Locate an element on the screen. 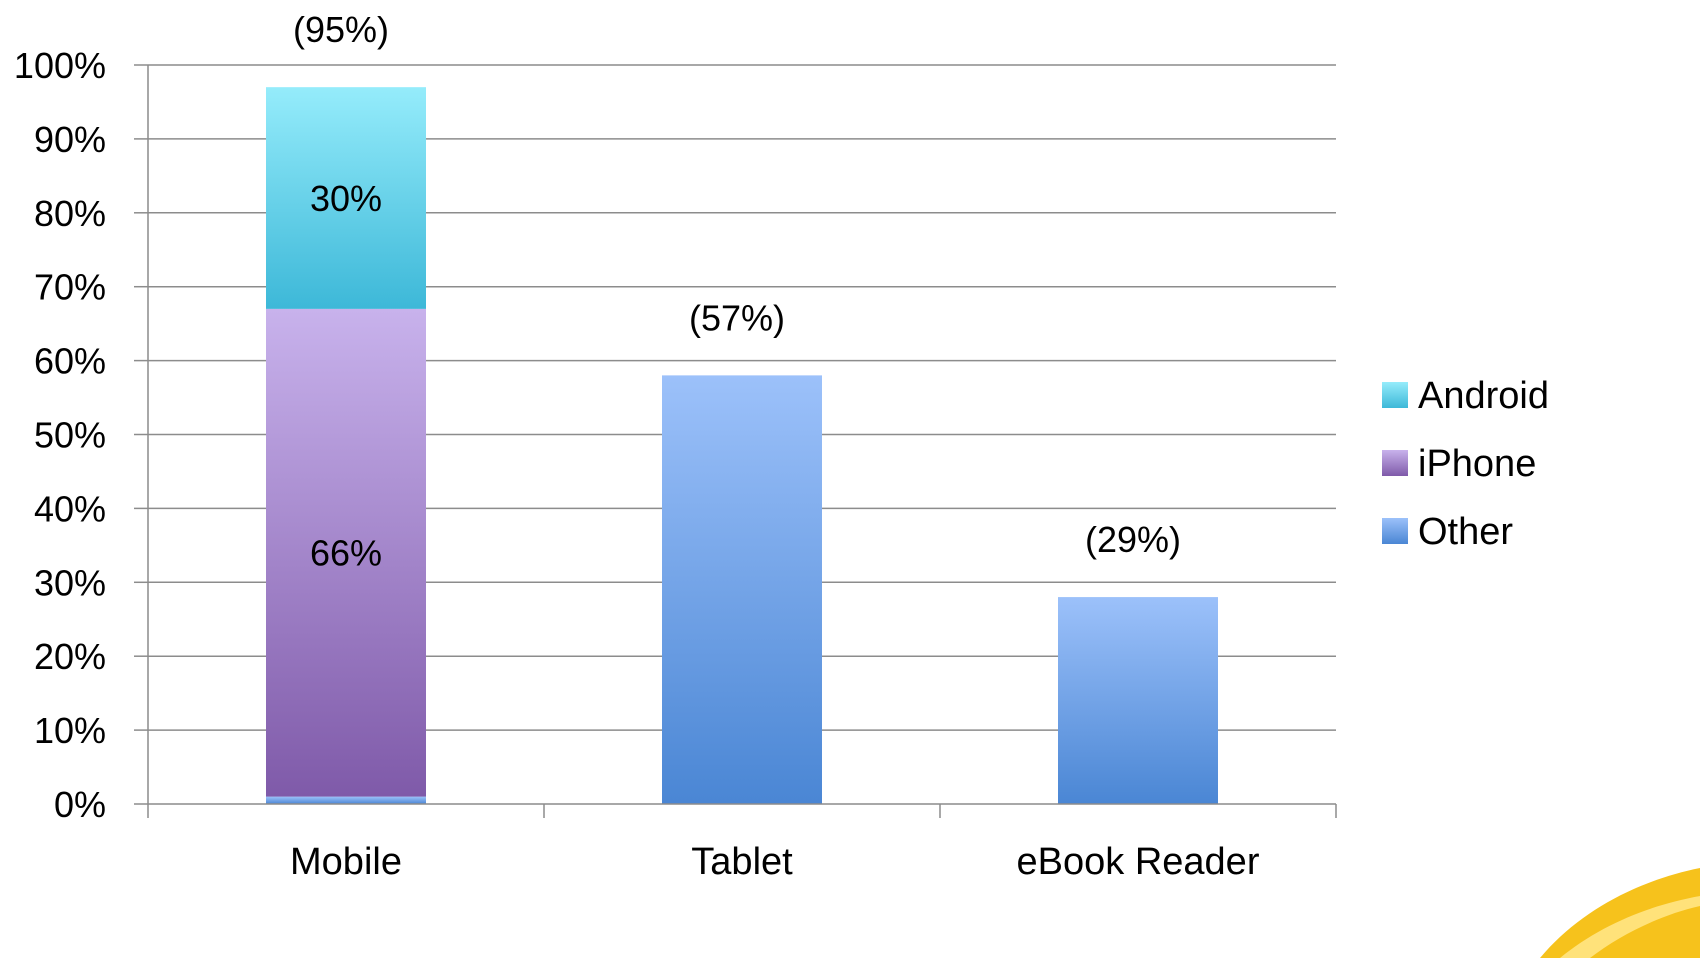 The width and height of the screenshot is (1700, 958). y-tick-label: 0% is located at coordinates (80, 804).